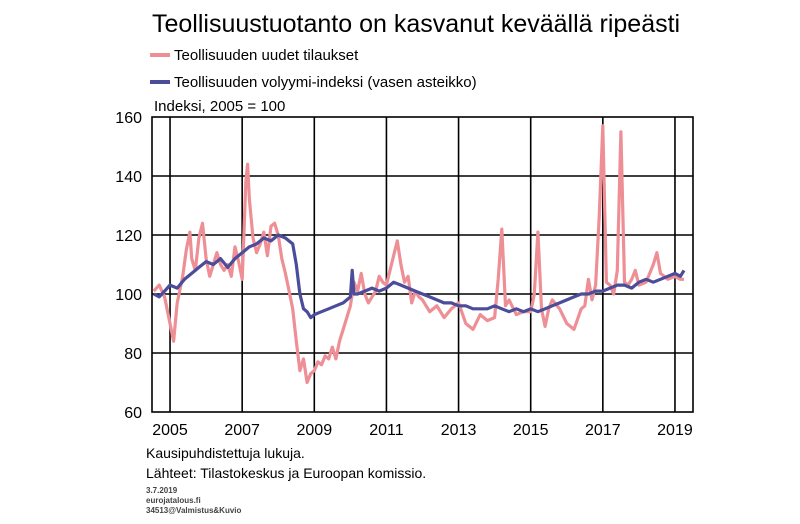 Image resolution: width=800 pixels, height=524 pixels. What do you see at coordinates (173, 500) in the screenshot?
I see `note-website: eurojatalous.fi` at bounding box center [173, 500].